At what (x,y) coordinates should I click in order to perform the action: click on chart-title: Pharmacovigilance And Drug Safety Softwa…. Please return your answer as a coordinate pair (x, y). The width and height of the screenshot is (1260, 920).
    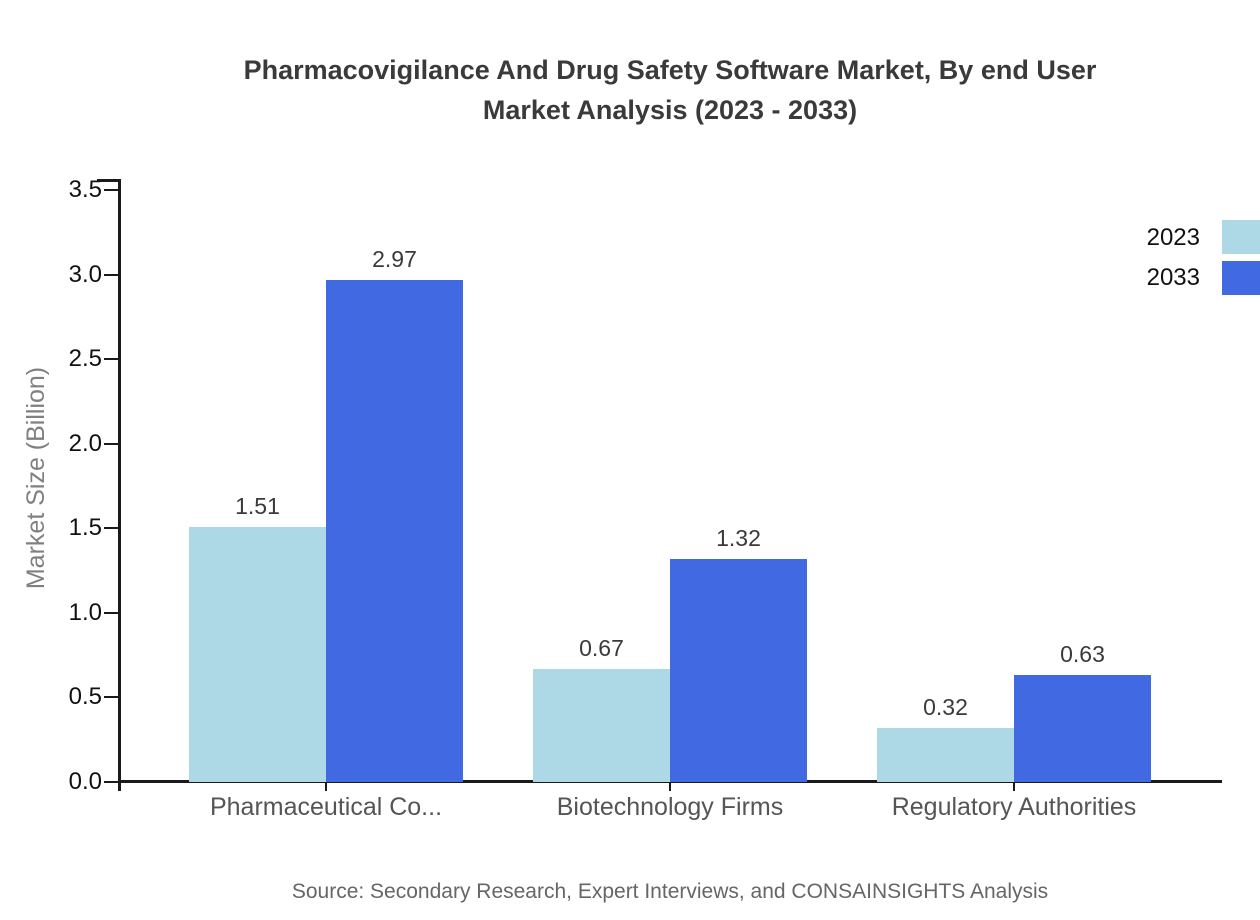
    Looking at the image, I should click on (670, 90).